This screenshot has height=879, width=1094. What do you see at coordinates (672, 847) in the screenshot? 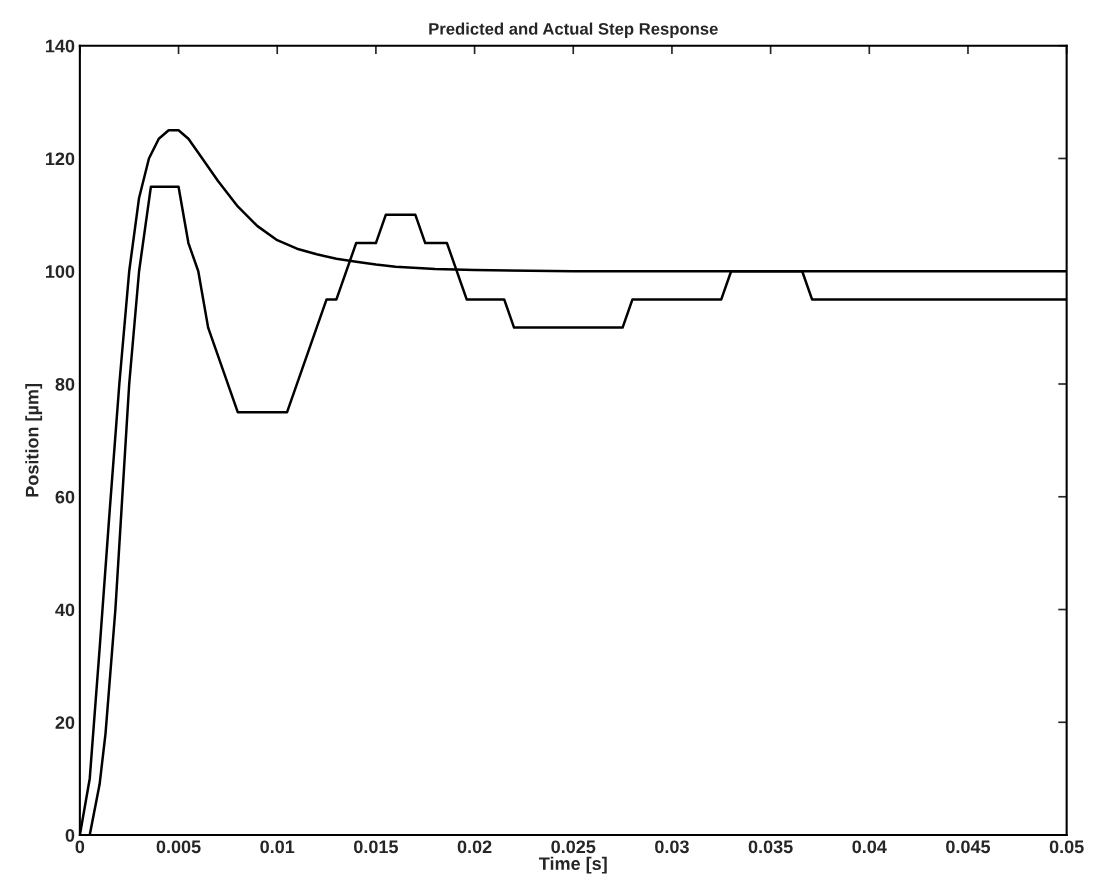
I see `x-tick-label: 0.03` at bounding box center [672, 847].